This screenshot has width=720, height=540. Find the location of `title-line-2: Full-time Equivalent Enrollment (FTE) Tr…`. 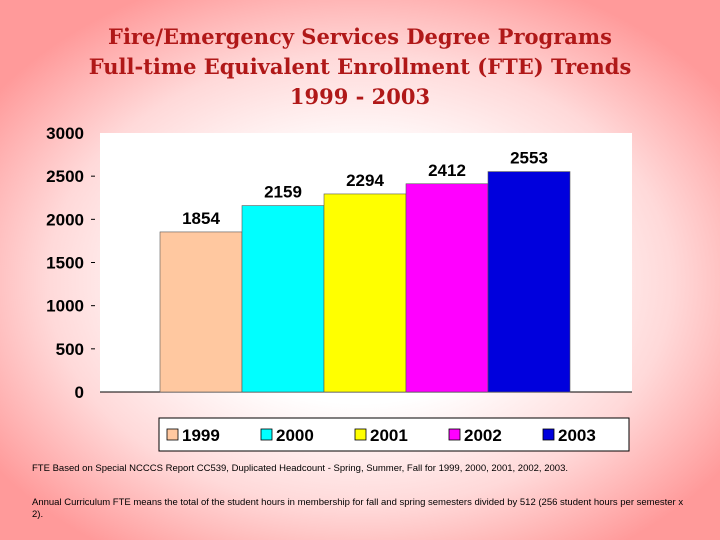

title-line-2: Full-time Equivalent Enrollment (FTE) Tr… is located at coordinates (360, 66).